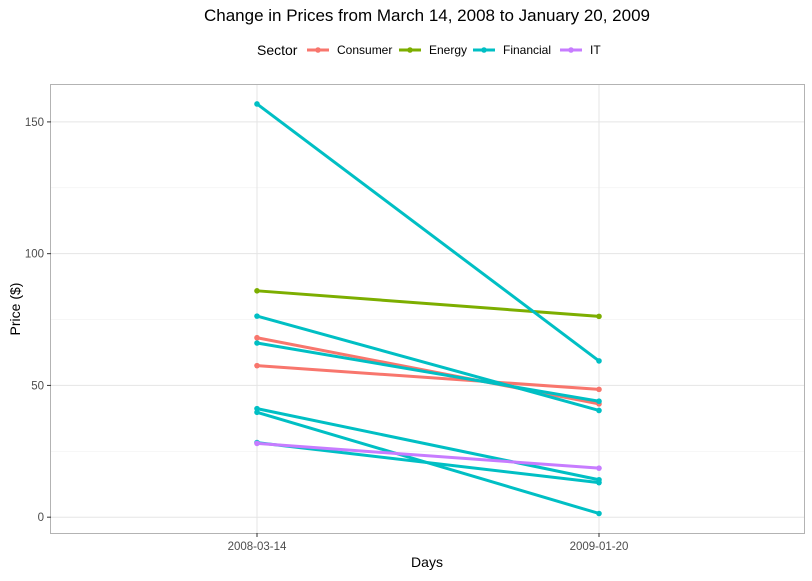 The width and height of the screenshot is (812, 581). Describe the element at coordinates (448, 50) in the screenshot. I see `legend-label: Energy` at that location.